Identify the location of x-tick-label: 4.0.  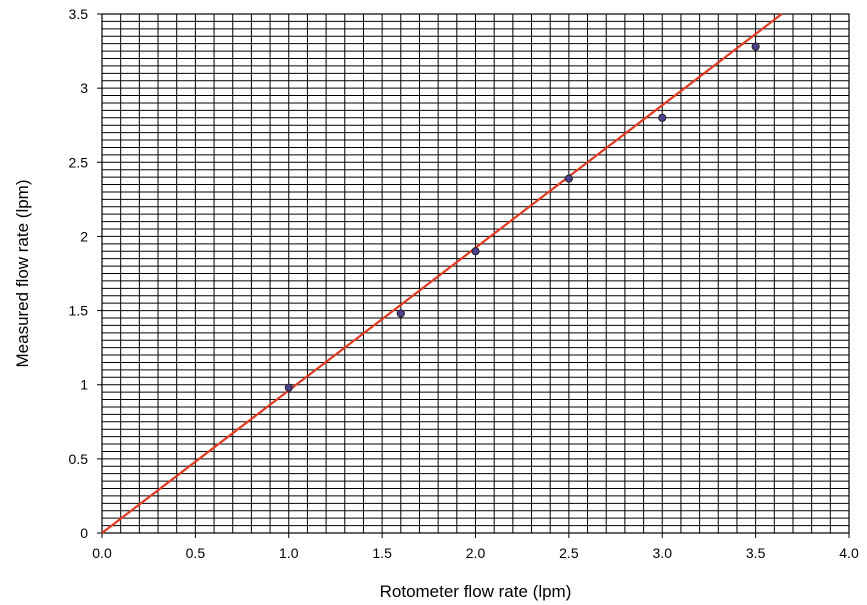
(849, 553).